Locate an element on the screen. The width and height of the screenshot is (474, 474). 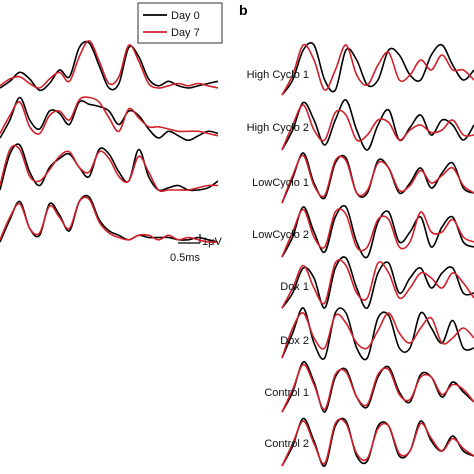
trace-dox-1-day7 is located at coordinates (377, 283).